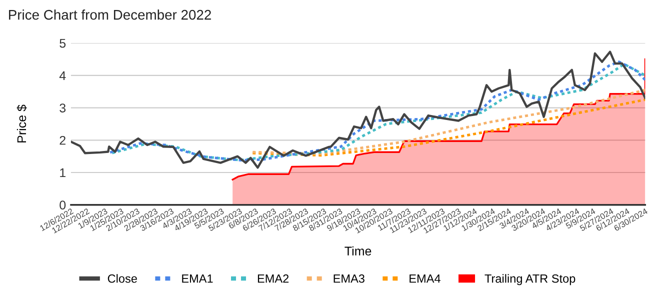 This screenshot has width=657, height=291. What do you see at coordinates (63, 43) in the screenshot?
I see `y-tick-label: 5` at bounding box center [63, 43].